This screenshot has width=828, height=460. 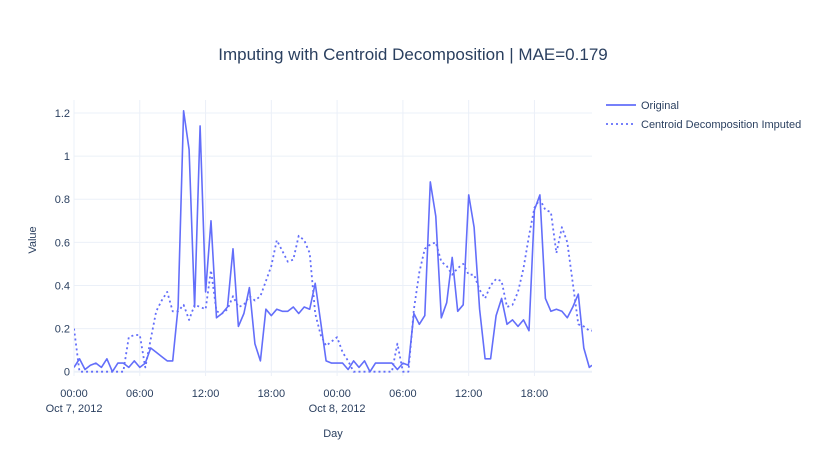 What do you see at coordinates (67, 373) in the screenshot?
I see `y-tick-label: 0` at bounding box center [67, 373].